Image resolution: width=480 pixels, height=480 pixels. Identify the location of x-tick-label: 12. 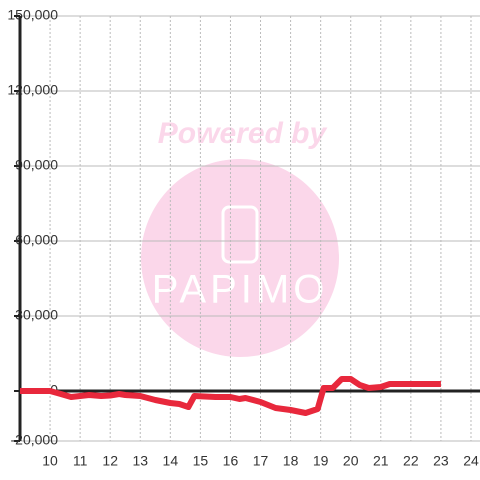
(110, 461).